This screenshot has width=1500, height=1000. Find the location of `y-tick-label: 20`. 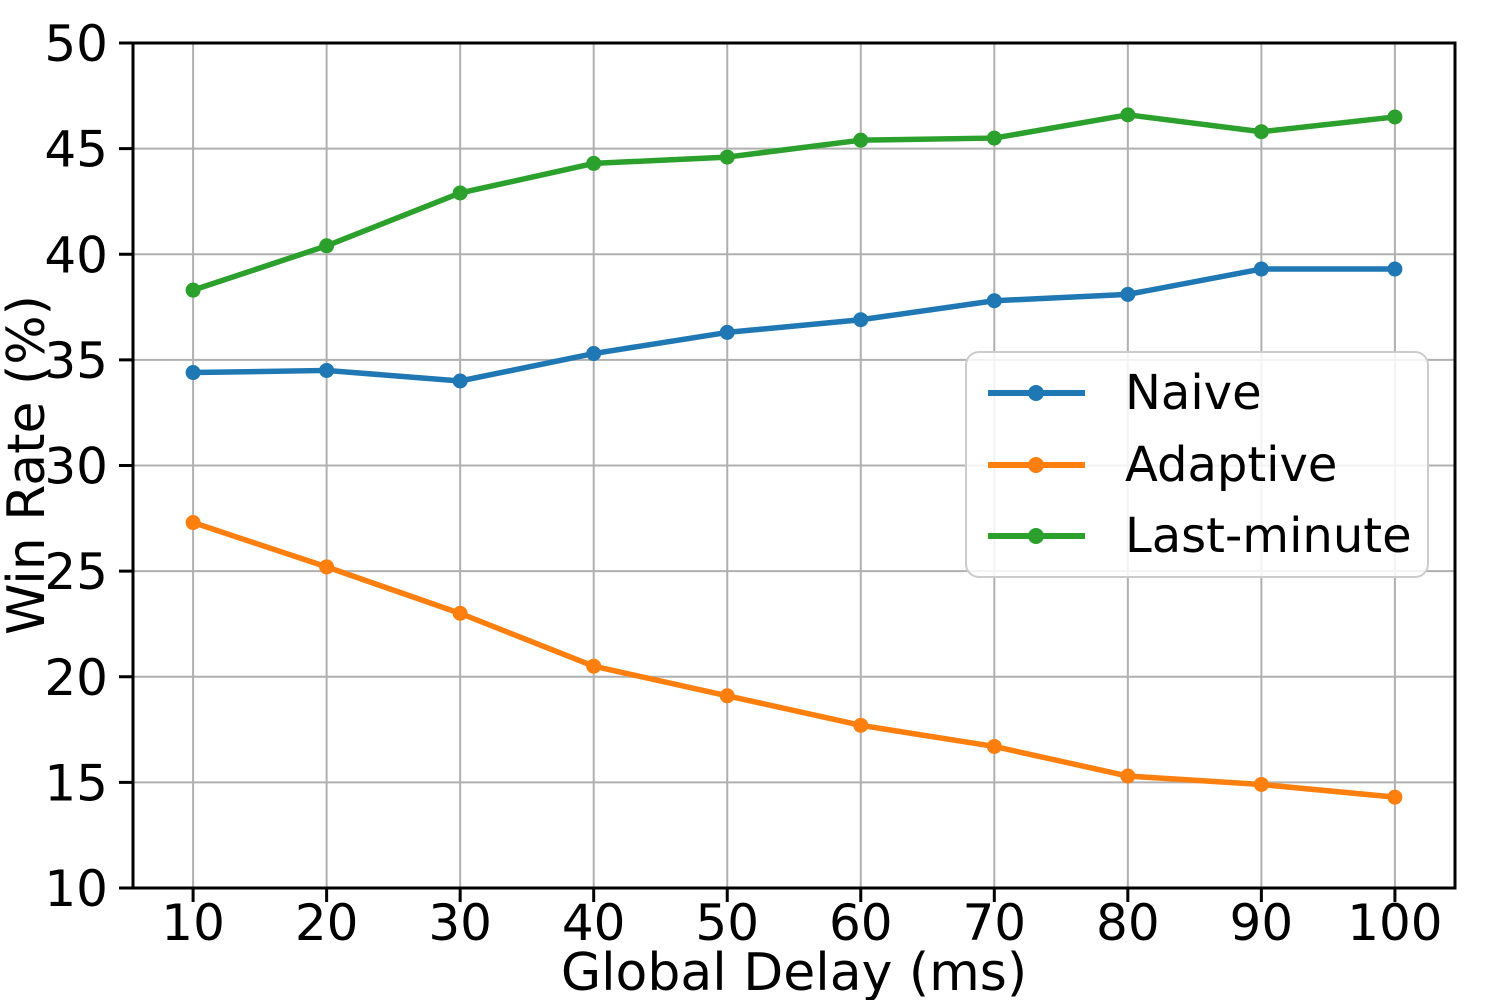

y-tick-label: 20 is located at coordinates (76, 678).